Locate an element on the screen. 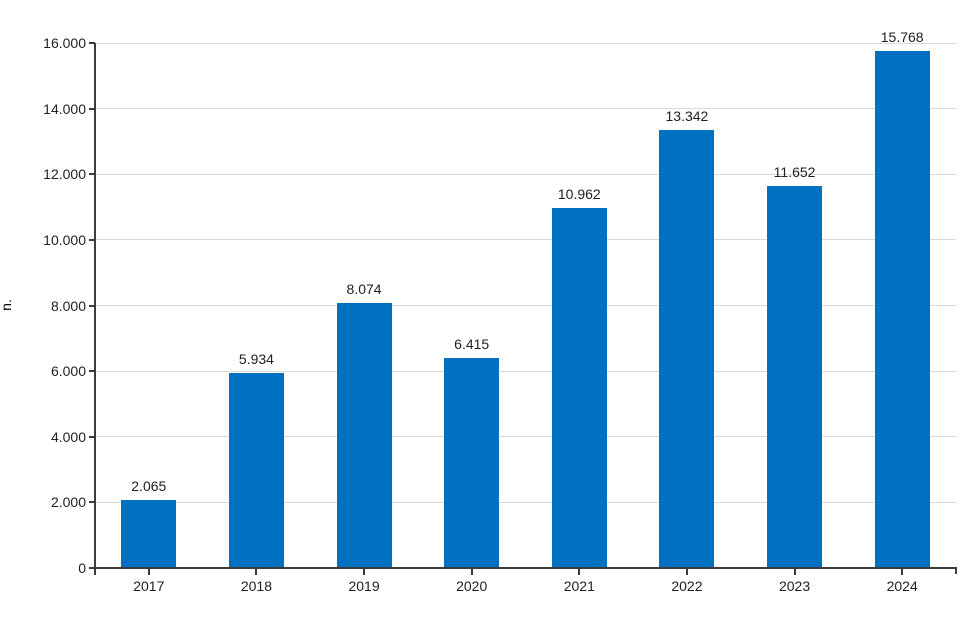 This screenshot has height=638, width=974. y-tick-label: 4.000 is located at coordinates (68, 436).